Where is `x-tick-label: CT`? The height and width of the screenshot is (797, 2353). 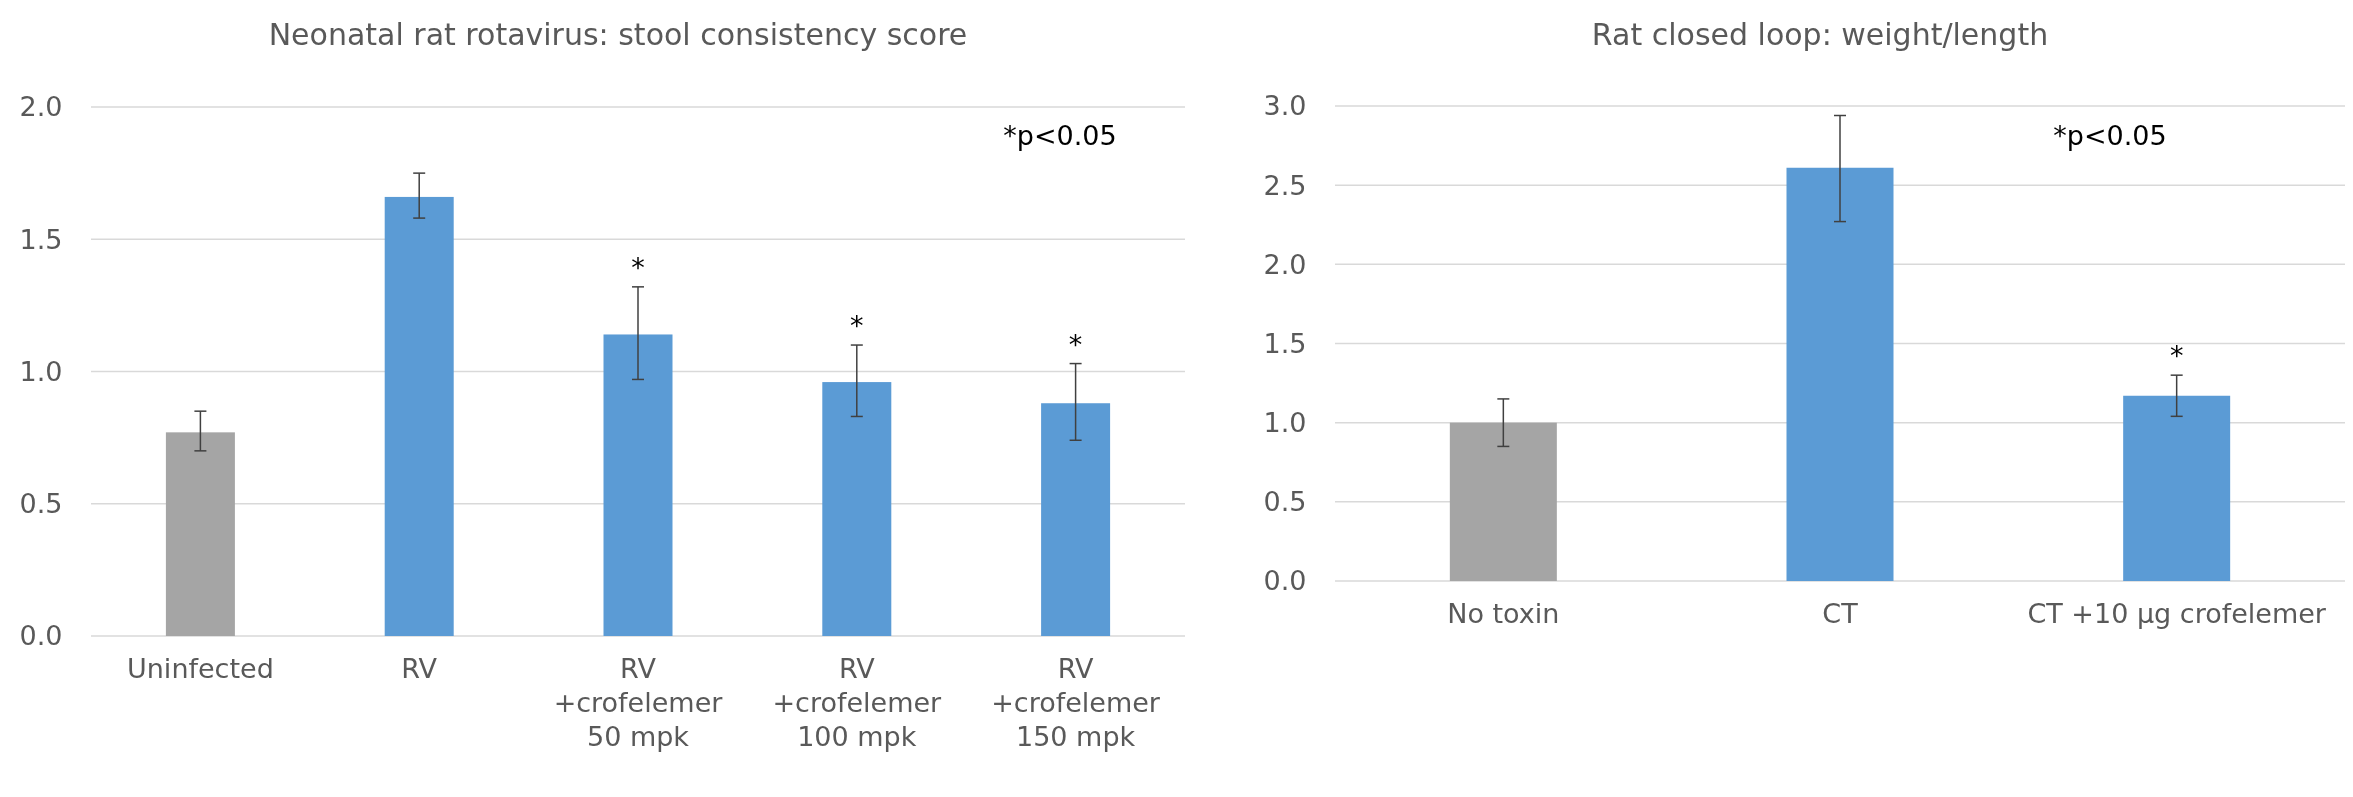
x-tick-label: CT is located at coordinates (1840, 613).